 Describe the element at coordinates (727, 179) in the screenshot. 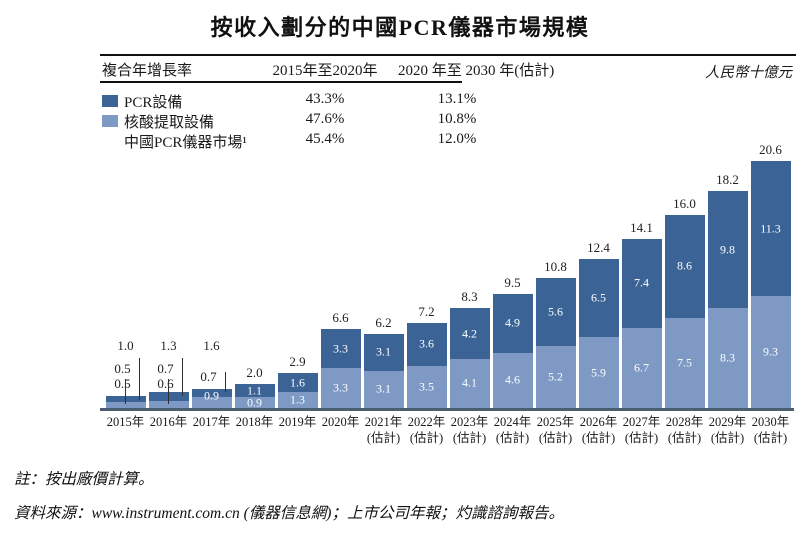

I see `total-value-label: 18.2` at that location.